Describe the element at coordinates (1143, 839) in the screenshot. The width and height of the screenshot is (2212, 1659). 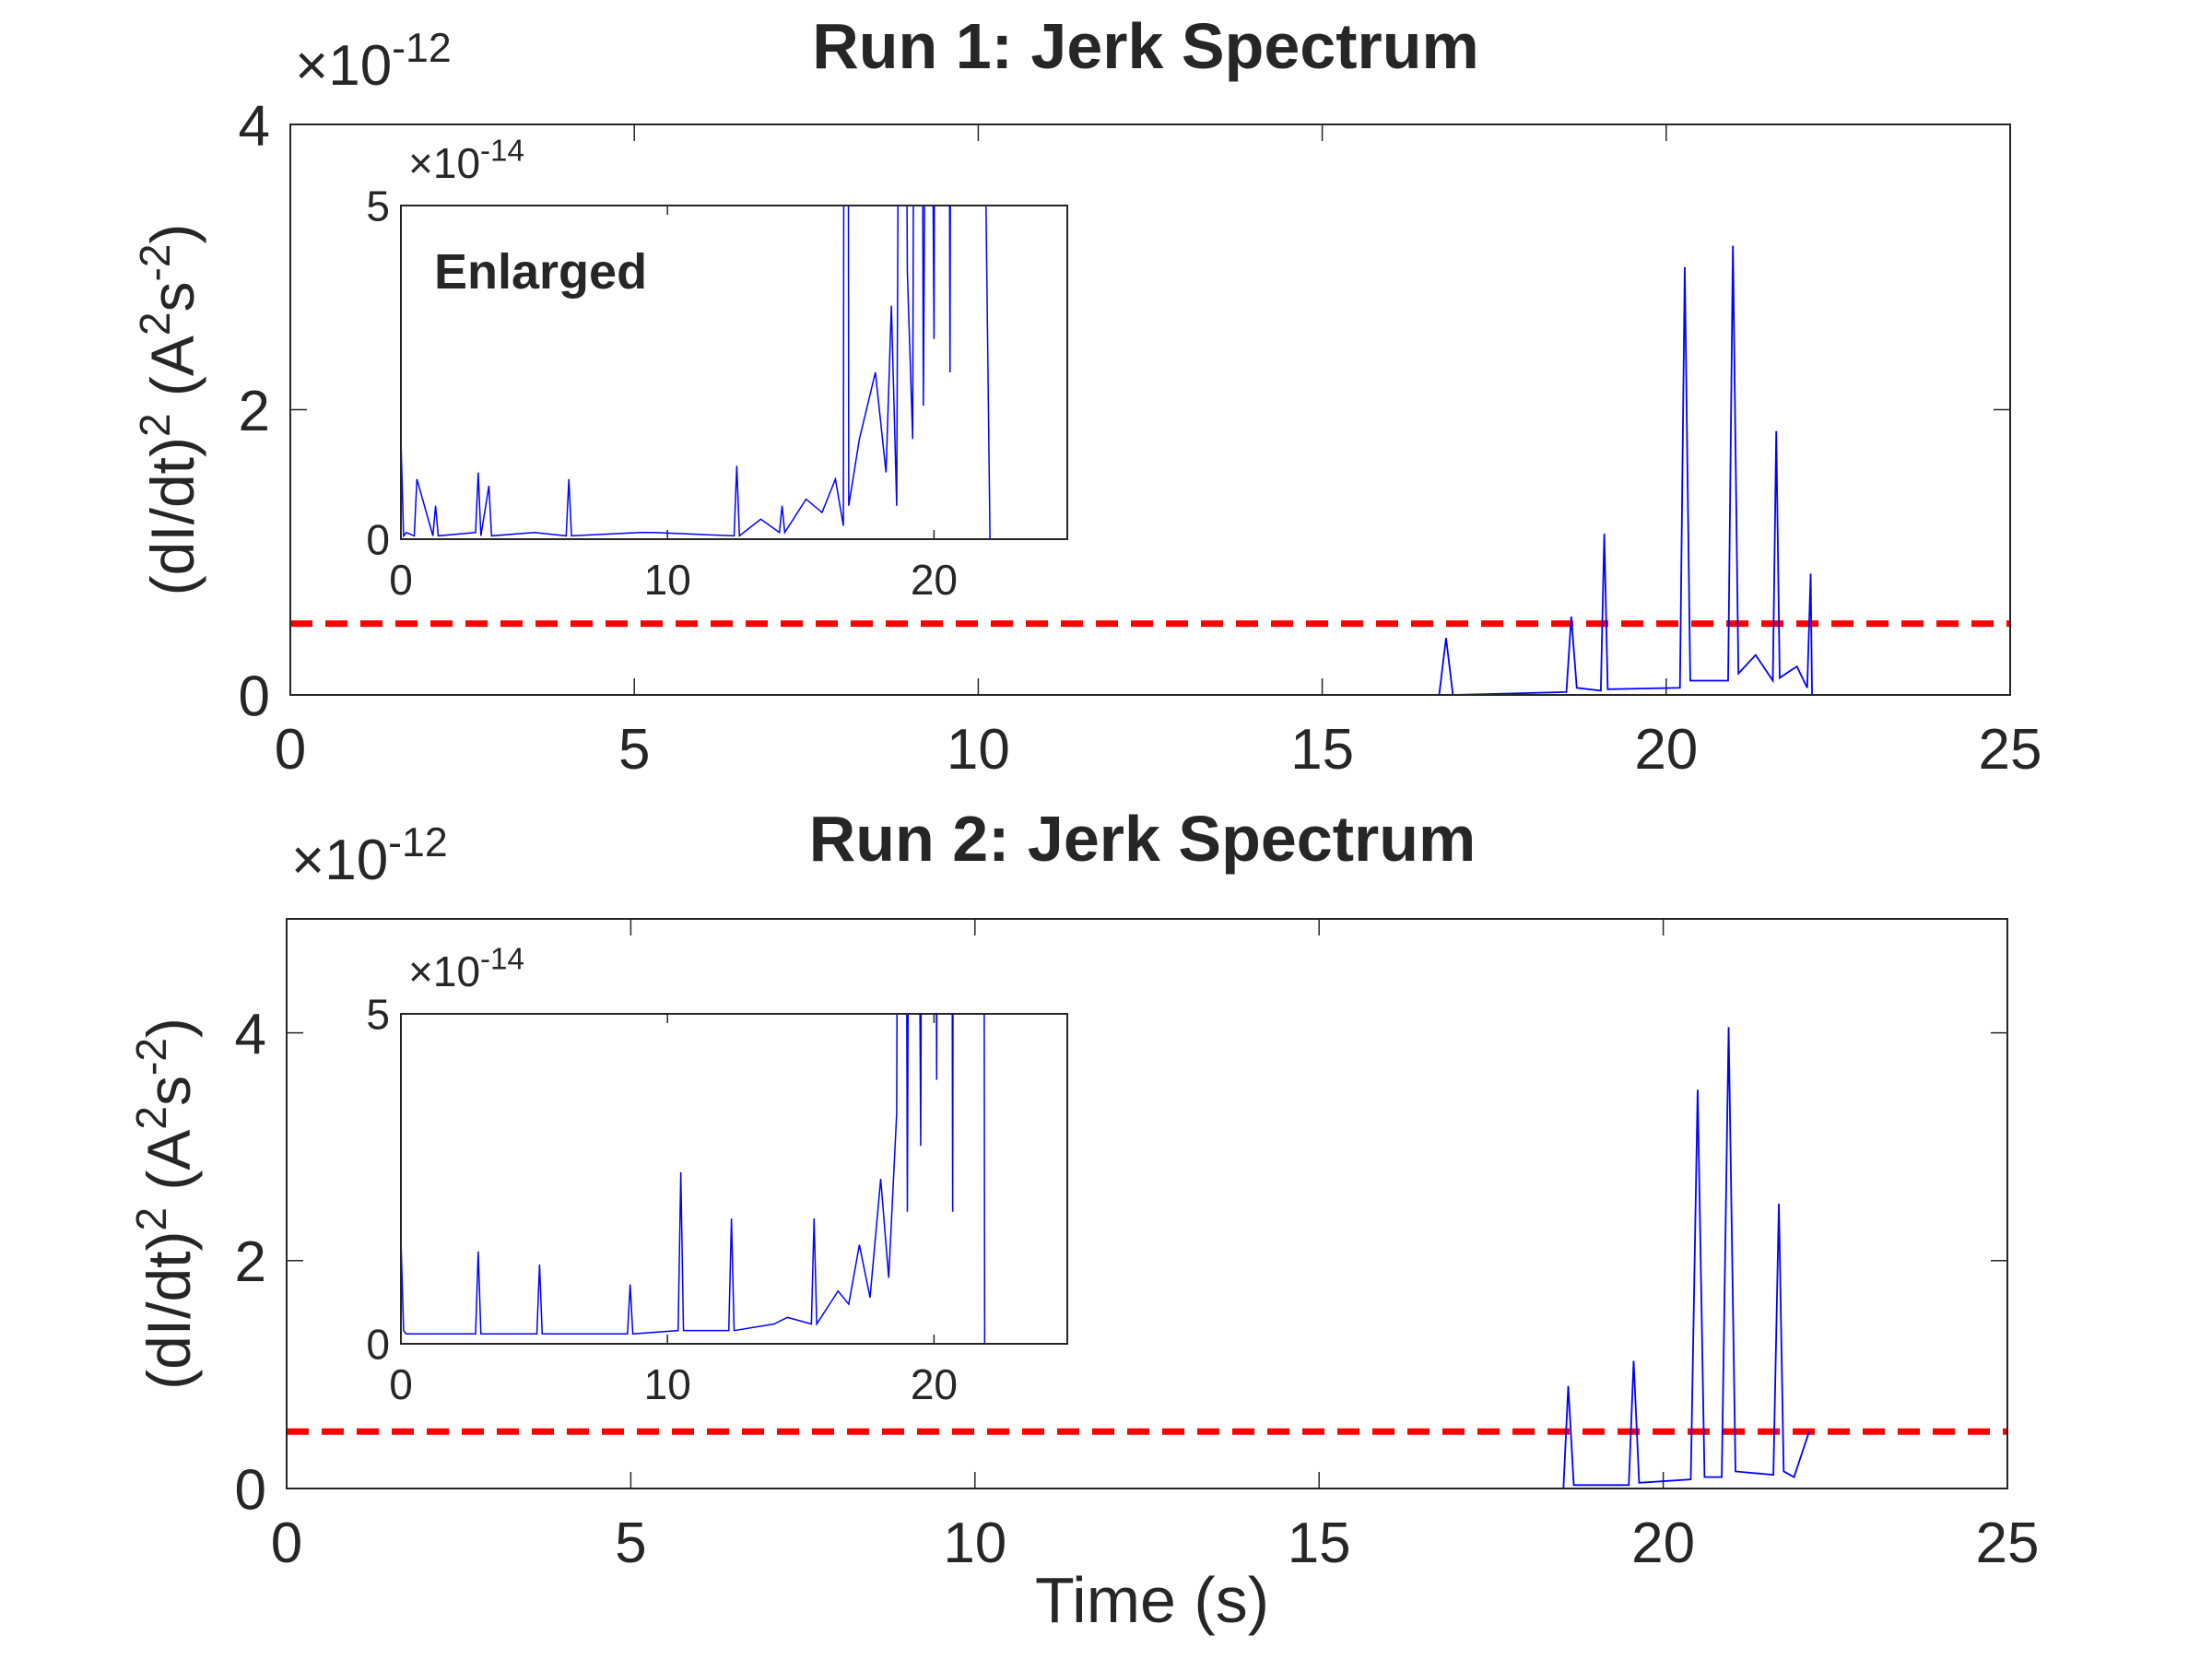
I see `chart-title: Run 2: Jerk Spectrum` at that location.